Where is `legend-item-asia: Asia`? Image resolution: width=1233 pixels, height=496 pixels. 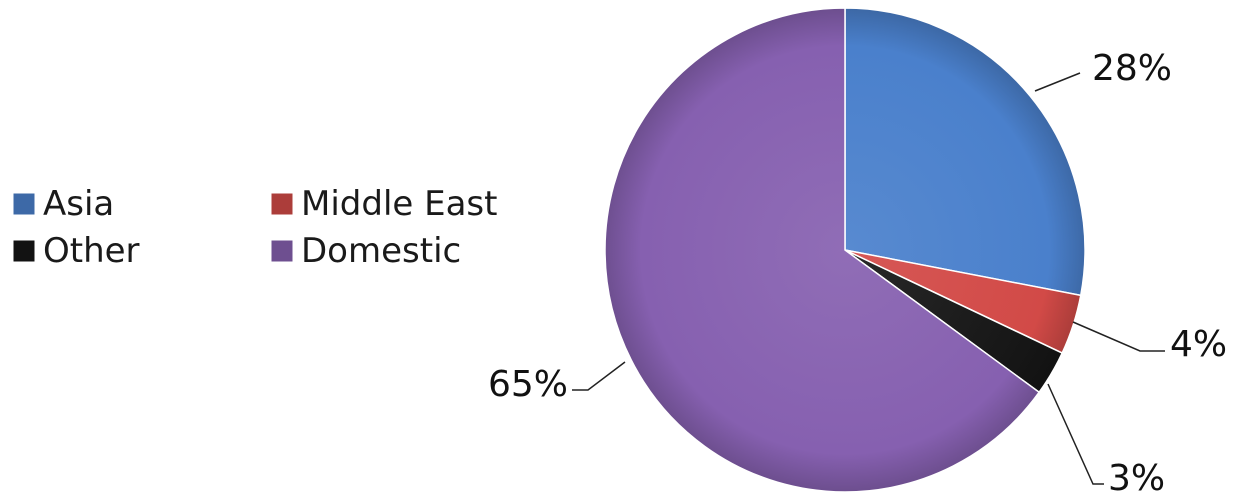 legend-item-asia: Asia is located at coordinates (63, 204).